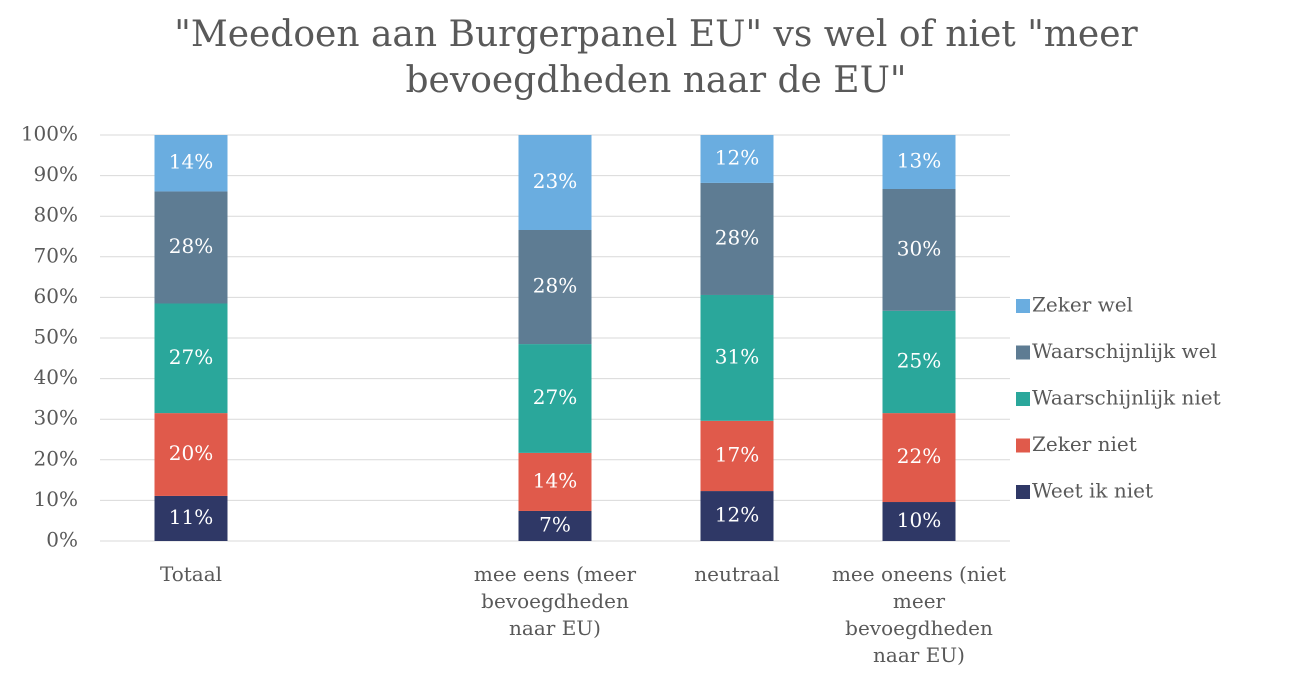 This screenshot has width=1313, height=675. What do you see at coordinates (191, 574) in the screenshot?
I see `x-tick-label: Totaal` at bounding box center [191, 574].